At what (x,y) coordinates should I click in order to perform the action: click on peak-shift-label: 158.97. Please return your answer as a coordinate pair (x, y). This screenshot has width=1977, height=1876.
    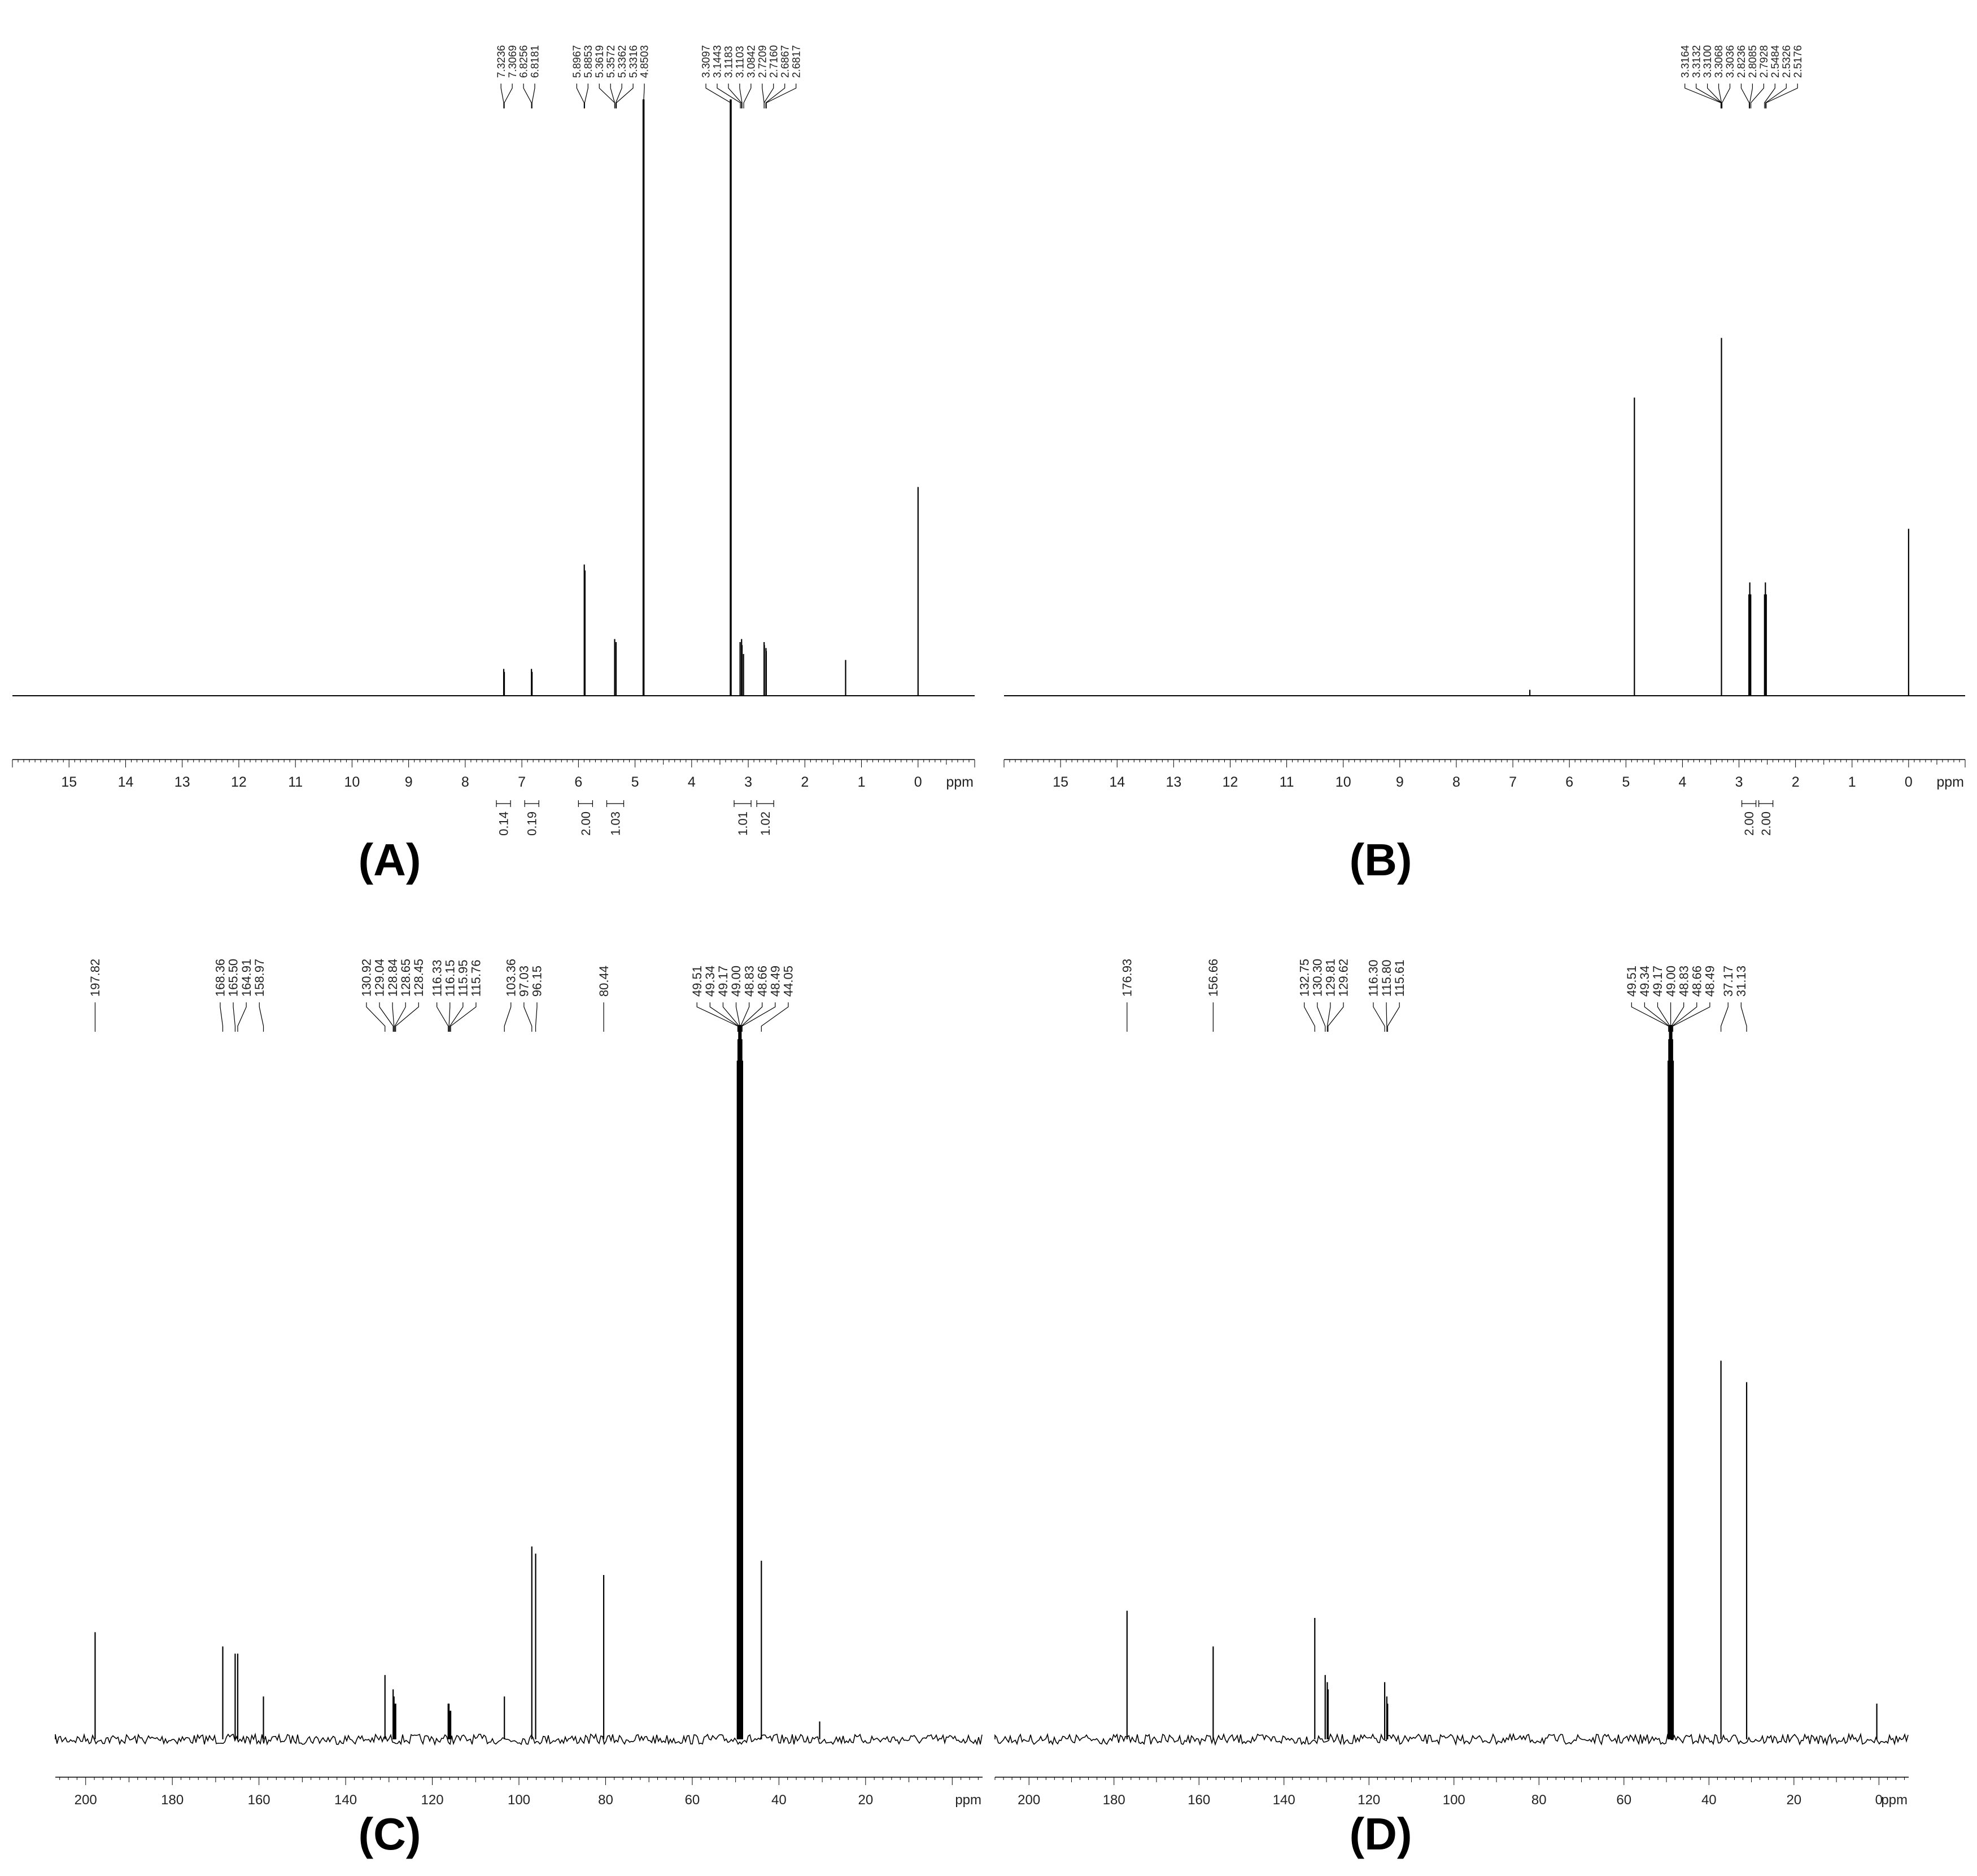
    Looking at the image, I should click on (259, 978).